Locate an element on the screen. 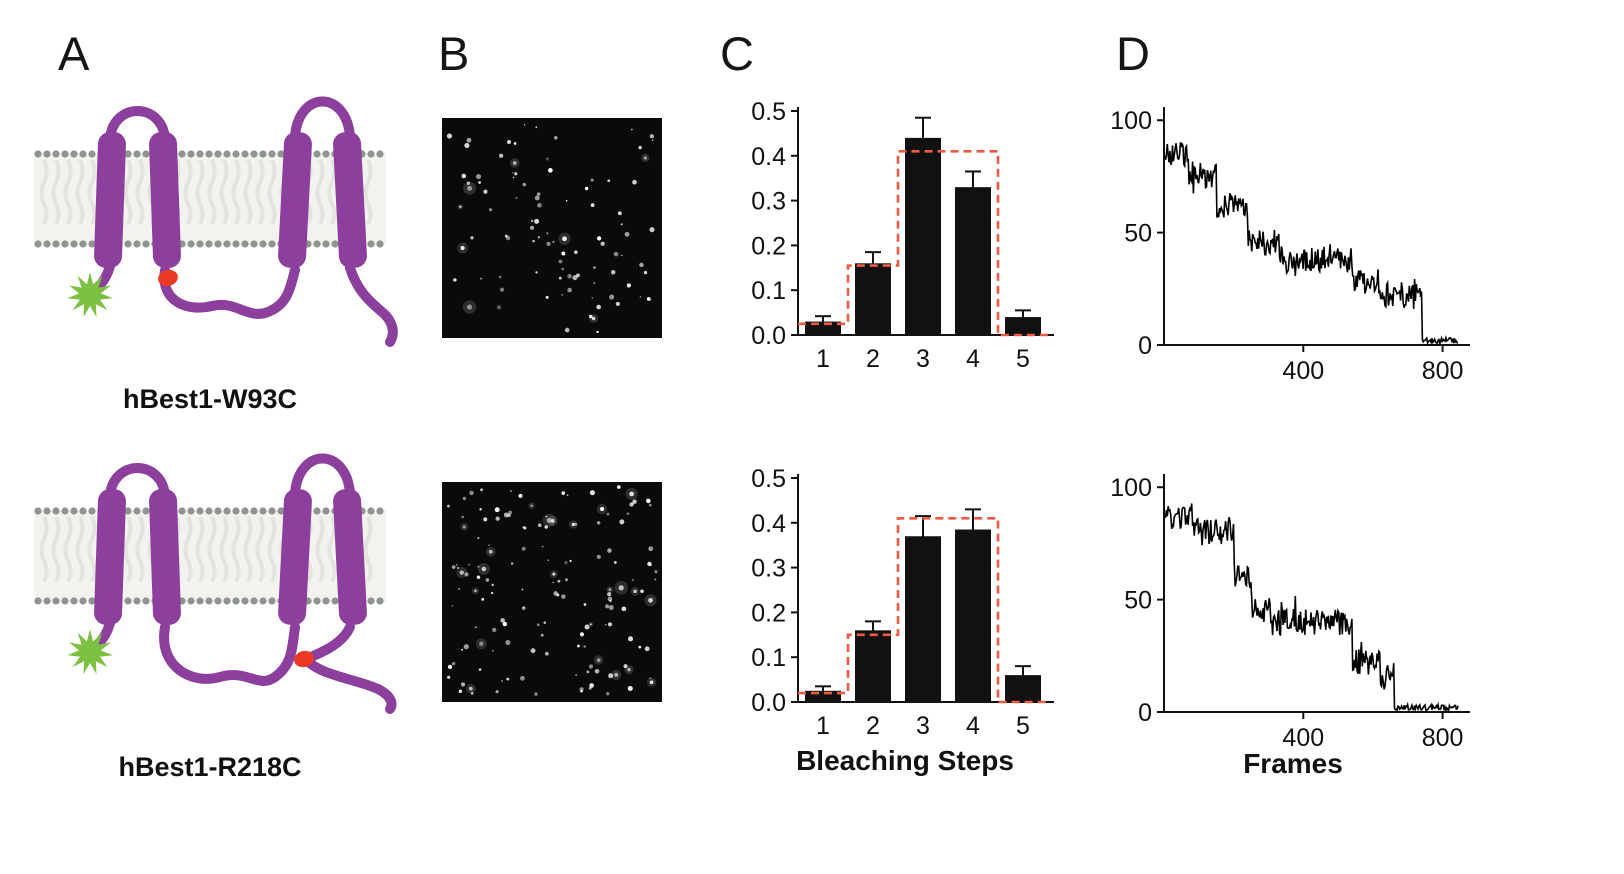  construct-label-r218c: hBest1-R218C is located at coordinates (210, 767).